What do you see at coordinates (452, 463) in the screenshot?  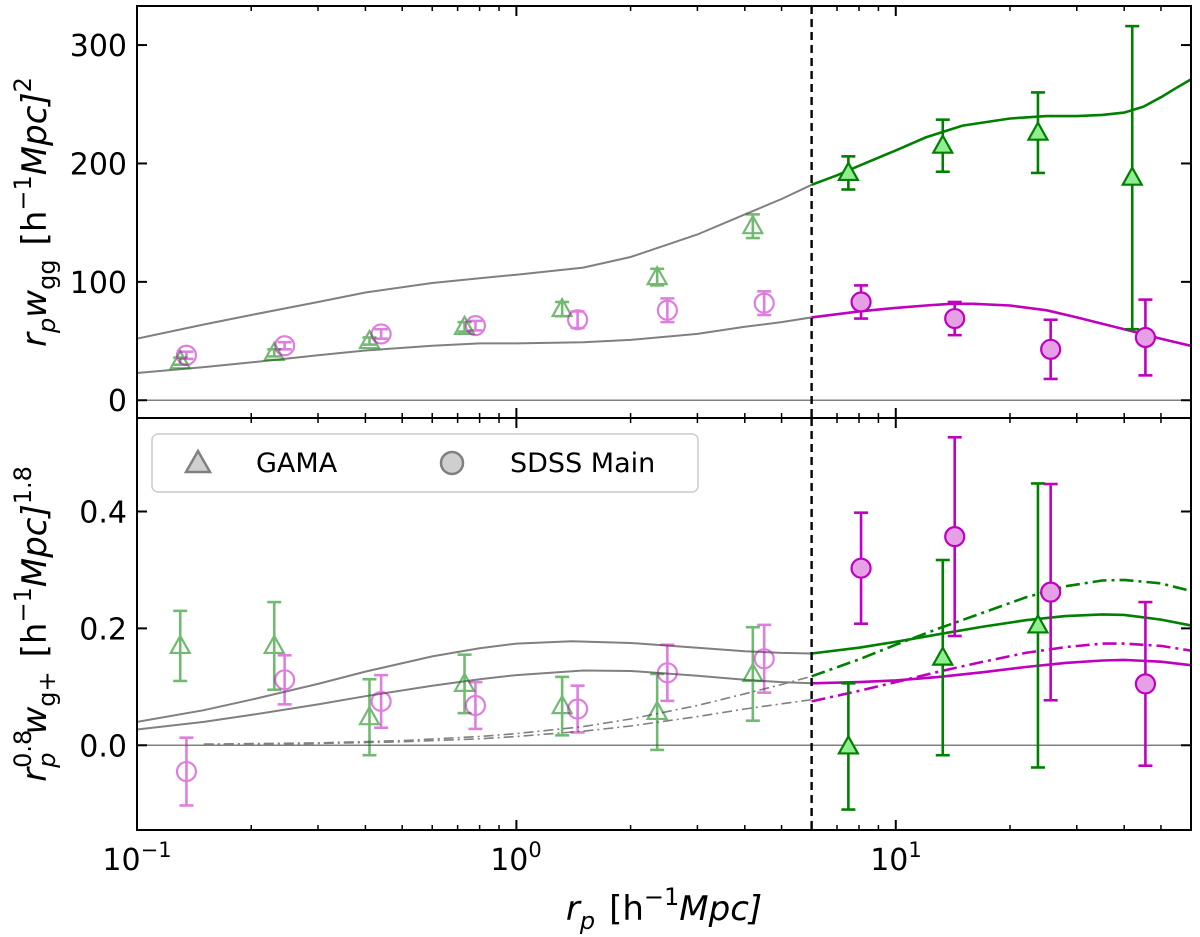 I see `legend-circle-icon` at bounding box center [452, 463].